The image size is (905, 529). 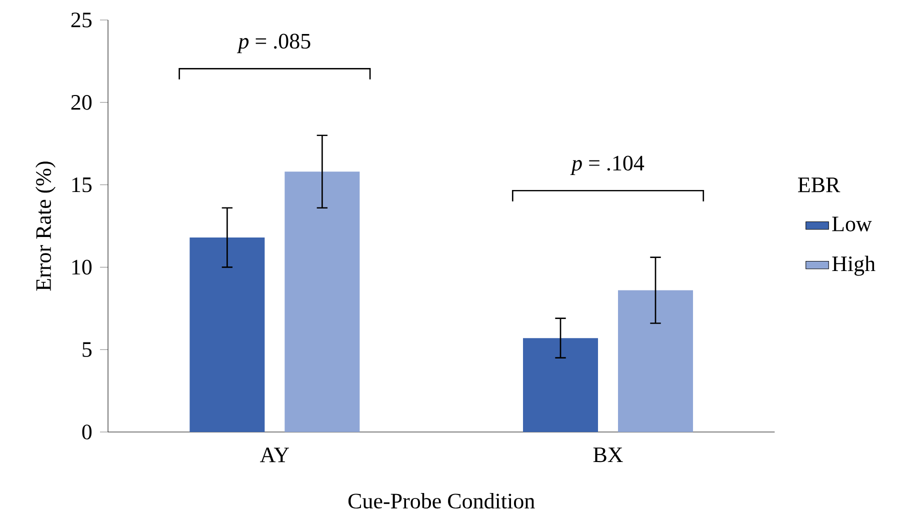 I want to click on legend-label: High, so click(x=854, y=266).